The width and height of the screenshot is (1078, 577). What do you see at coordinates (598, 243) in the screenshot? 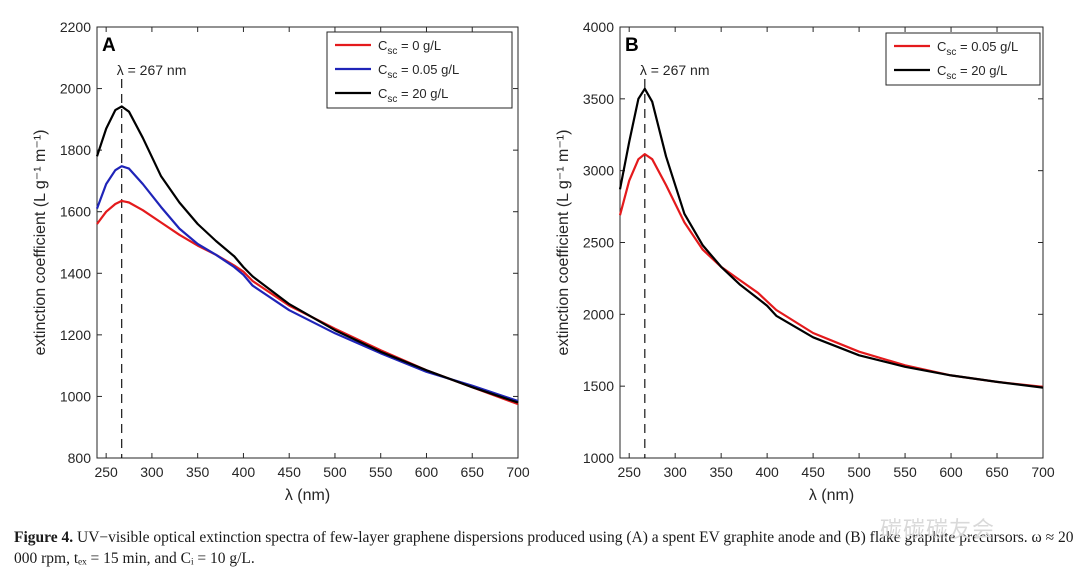
I see `y-tick-label: 2500` at bounding box center [598, 243].